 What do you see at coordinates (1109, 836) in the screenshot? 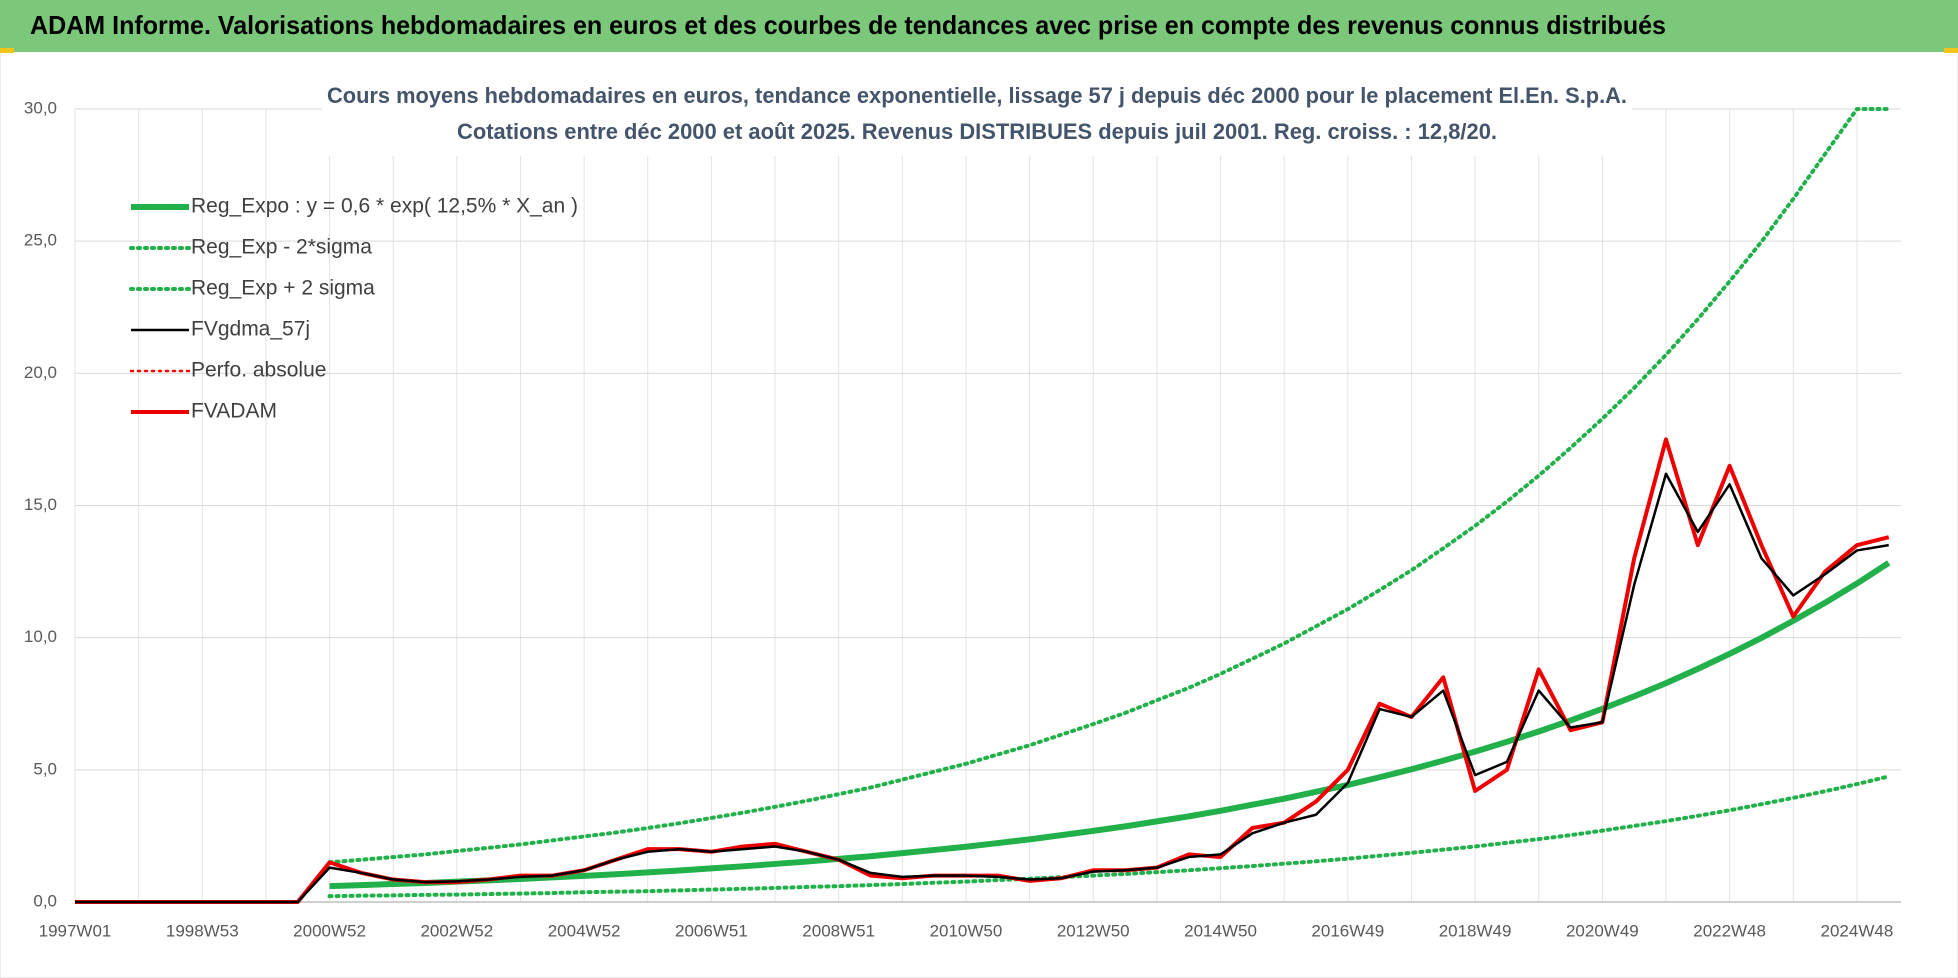
I see `series-line` at bounding box center [1109, 836].